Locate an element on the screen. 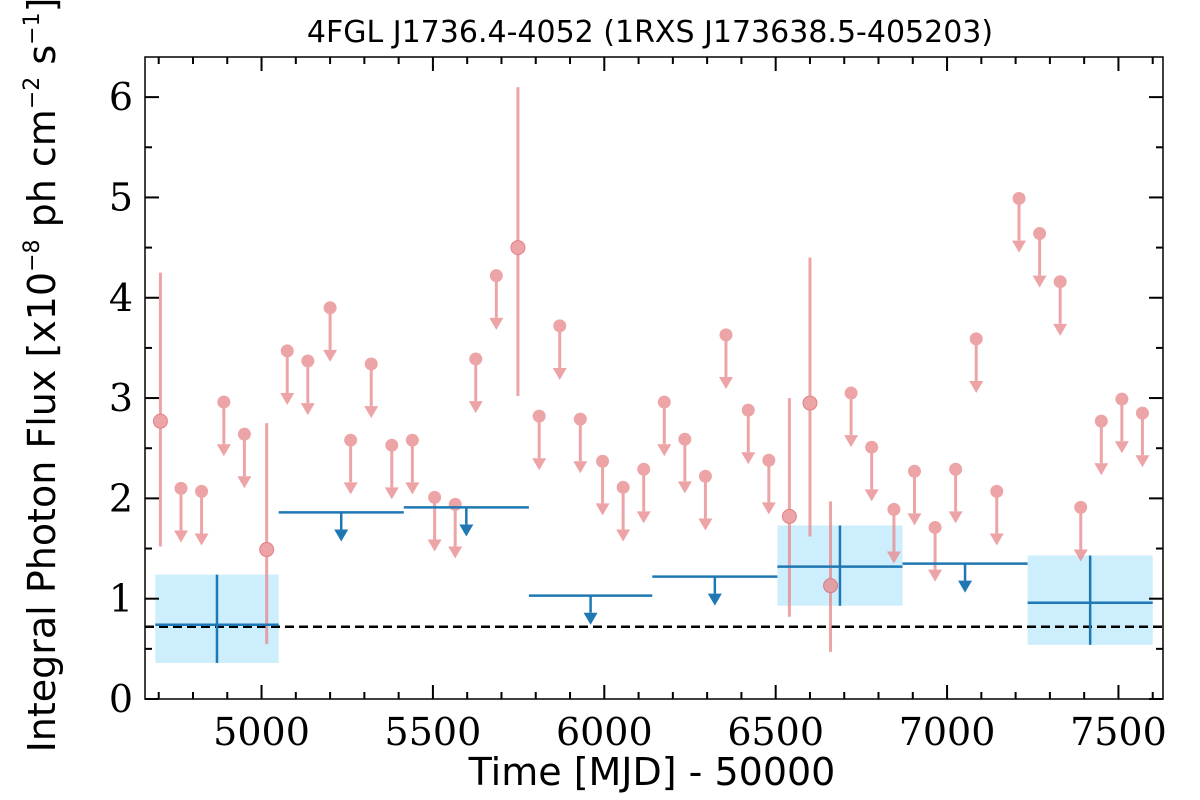  x-tick-label: 7000 is located at coordinates (947, 732).